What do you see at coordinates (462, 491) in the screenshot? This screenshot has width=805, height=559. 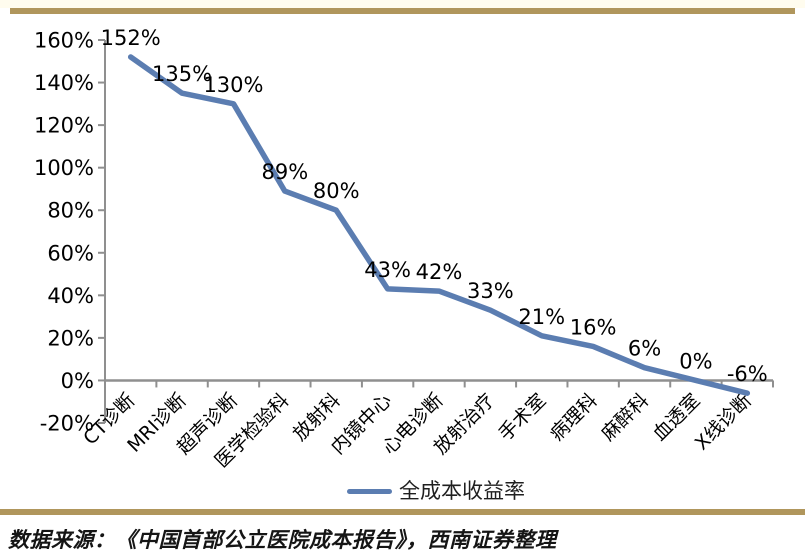 I see `legend-series-label: 全成本收益率` at bounding box center [462, 491].